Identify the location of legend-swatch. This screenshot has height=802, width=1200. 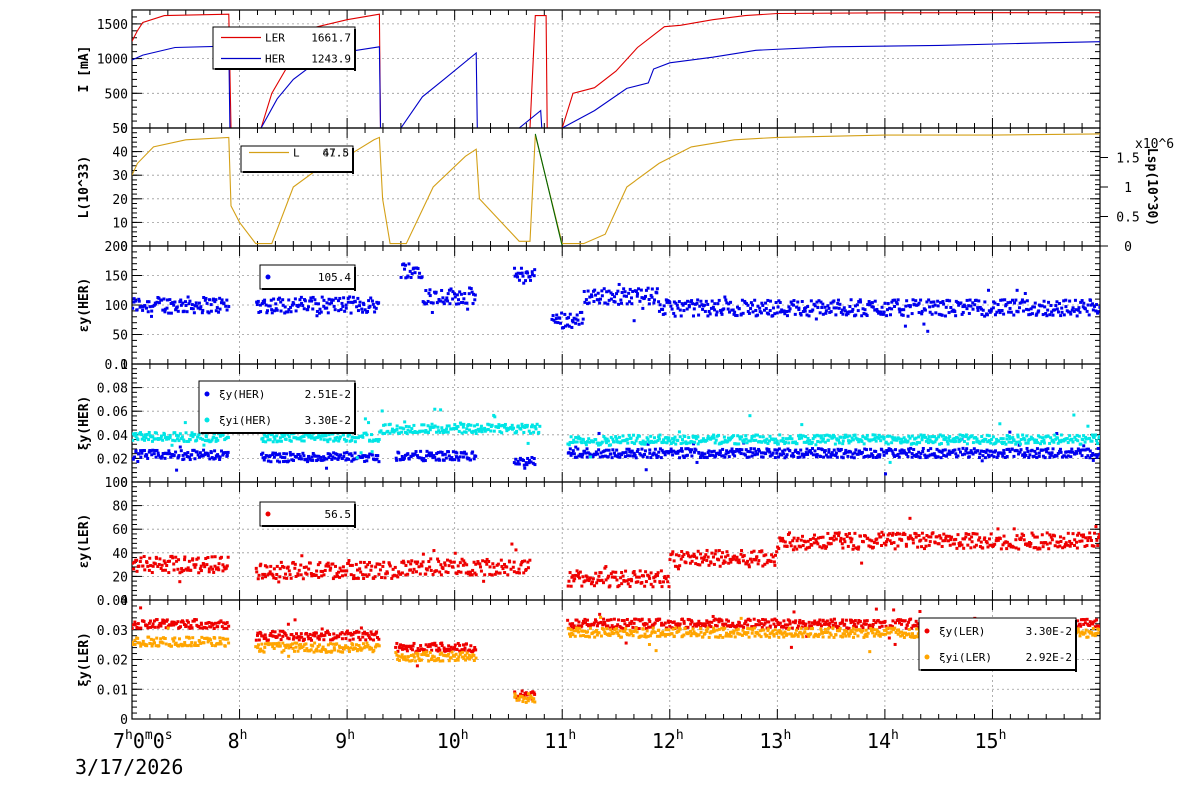
(207, 420).